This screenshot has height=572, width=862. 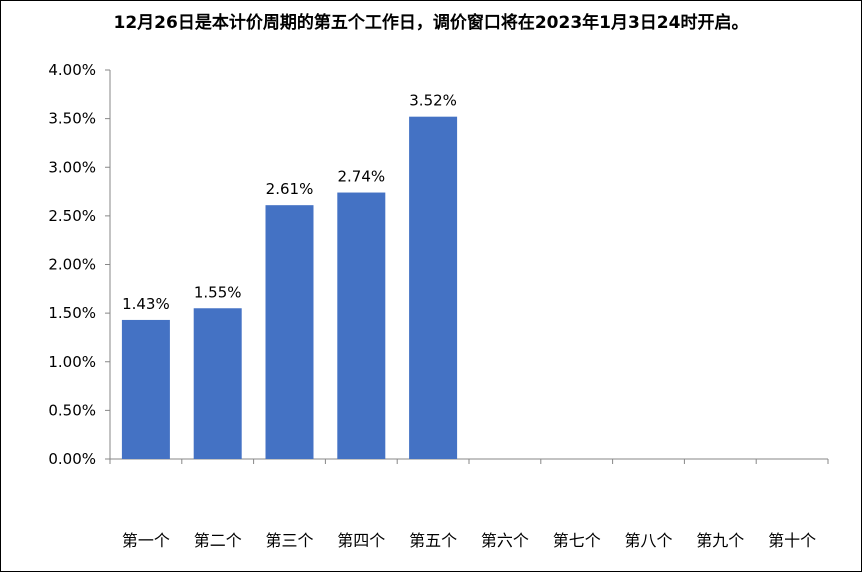 What do you see at coordinates (146, 540) in the screenshot?
I see `x-category-label: 第一个` at bounding box center [146, 540].